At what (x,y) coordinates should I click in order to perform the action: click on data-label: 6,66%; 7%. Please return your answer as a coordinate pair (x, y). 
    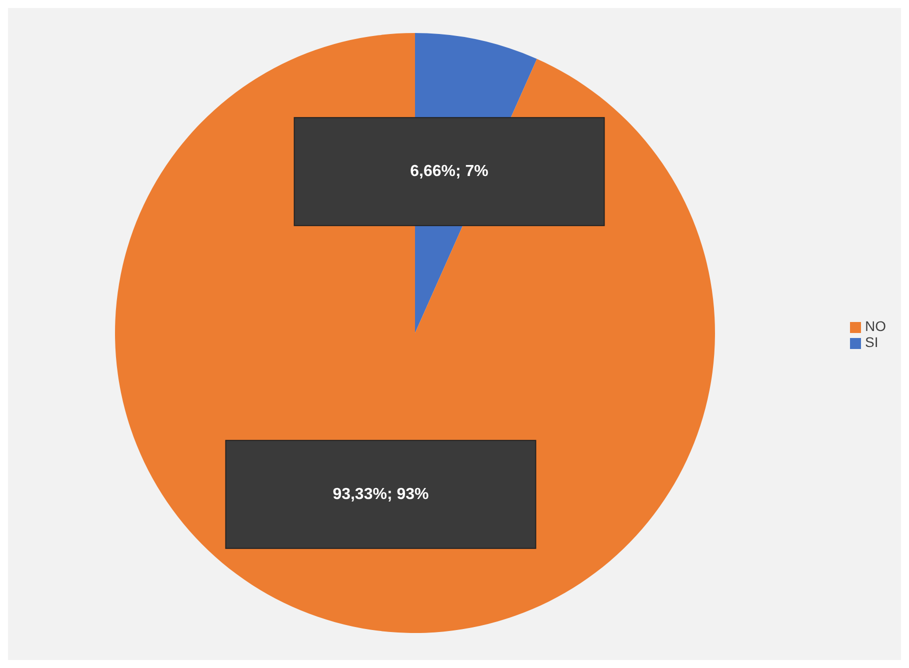
    Looking at the image, I should click on (449, 171).